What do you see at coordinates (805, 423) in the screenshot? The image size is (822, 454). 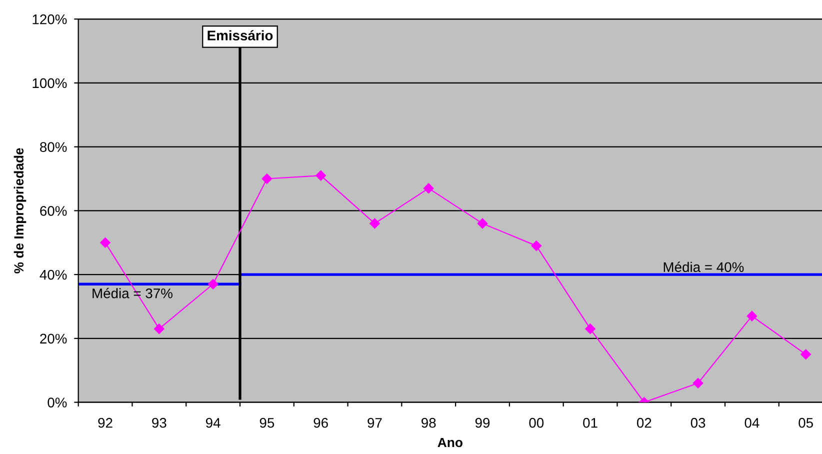 I see `x-tick-label: 05` at bounding box center [805, 423].